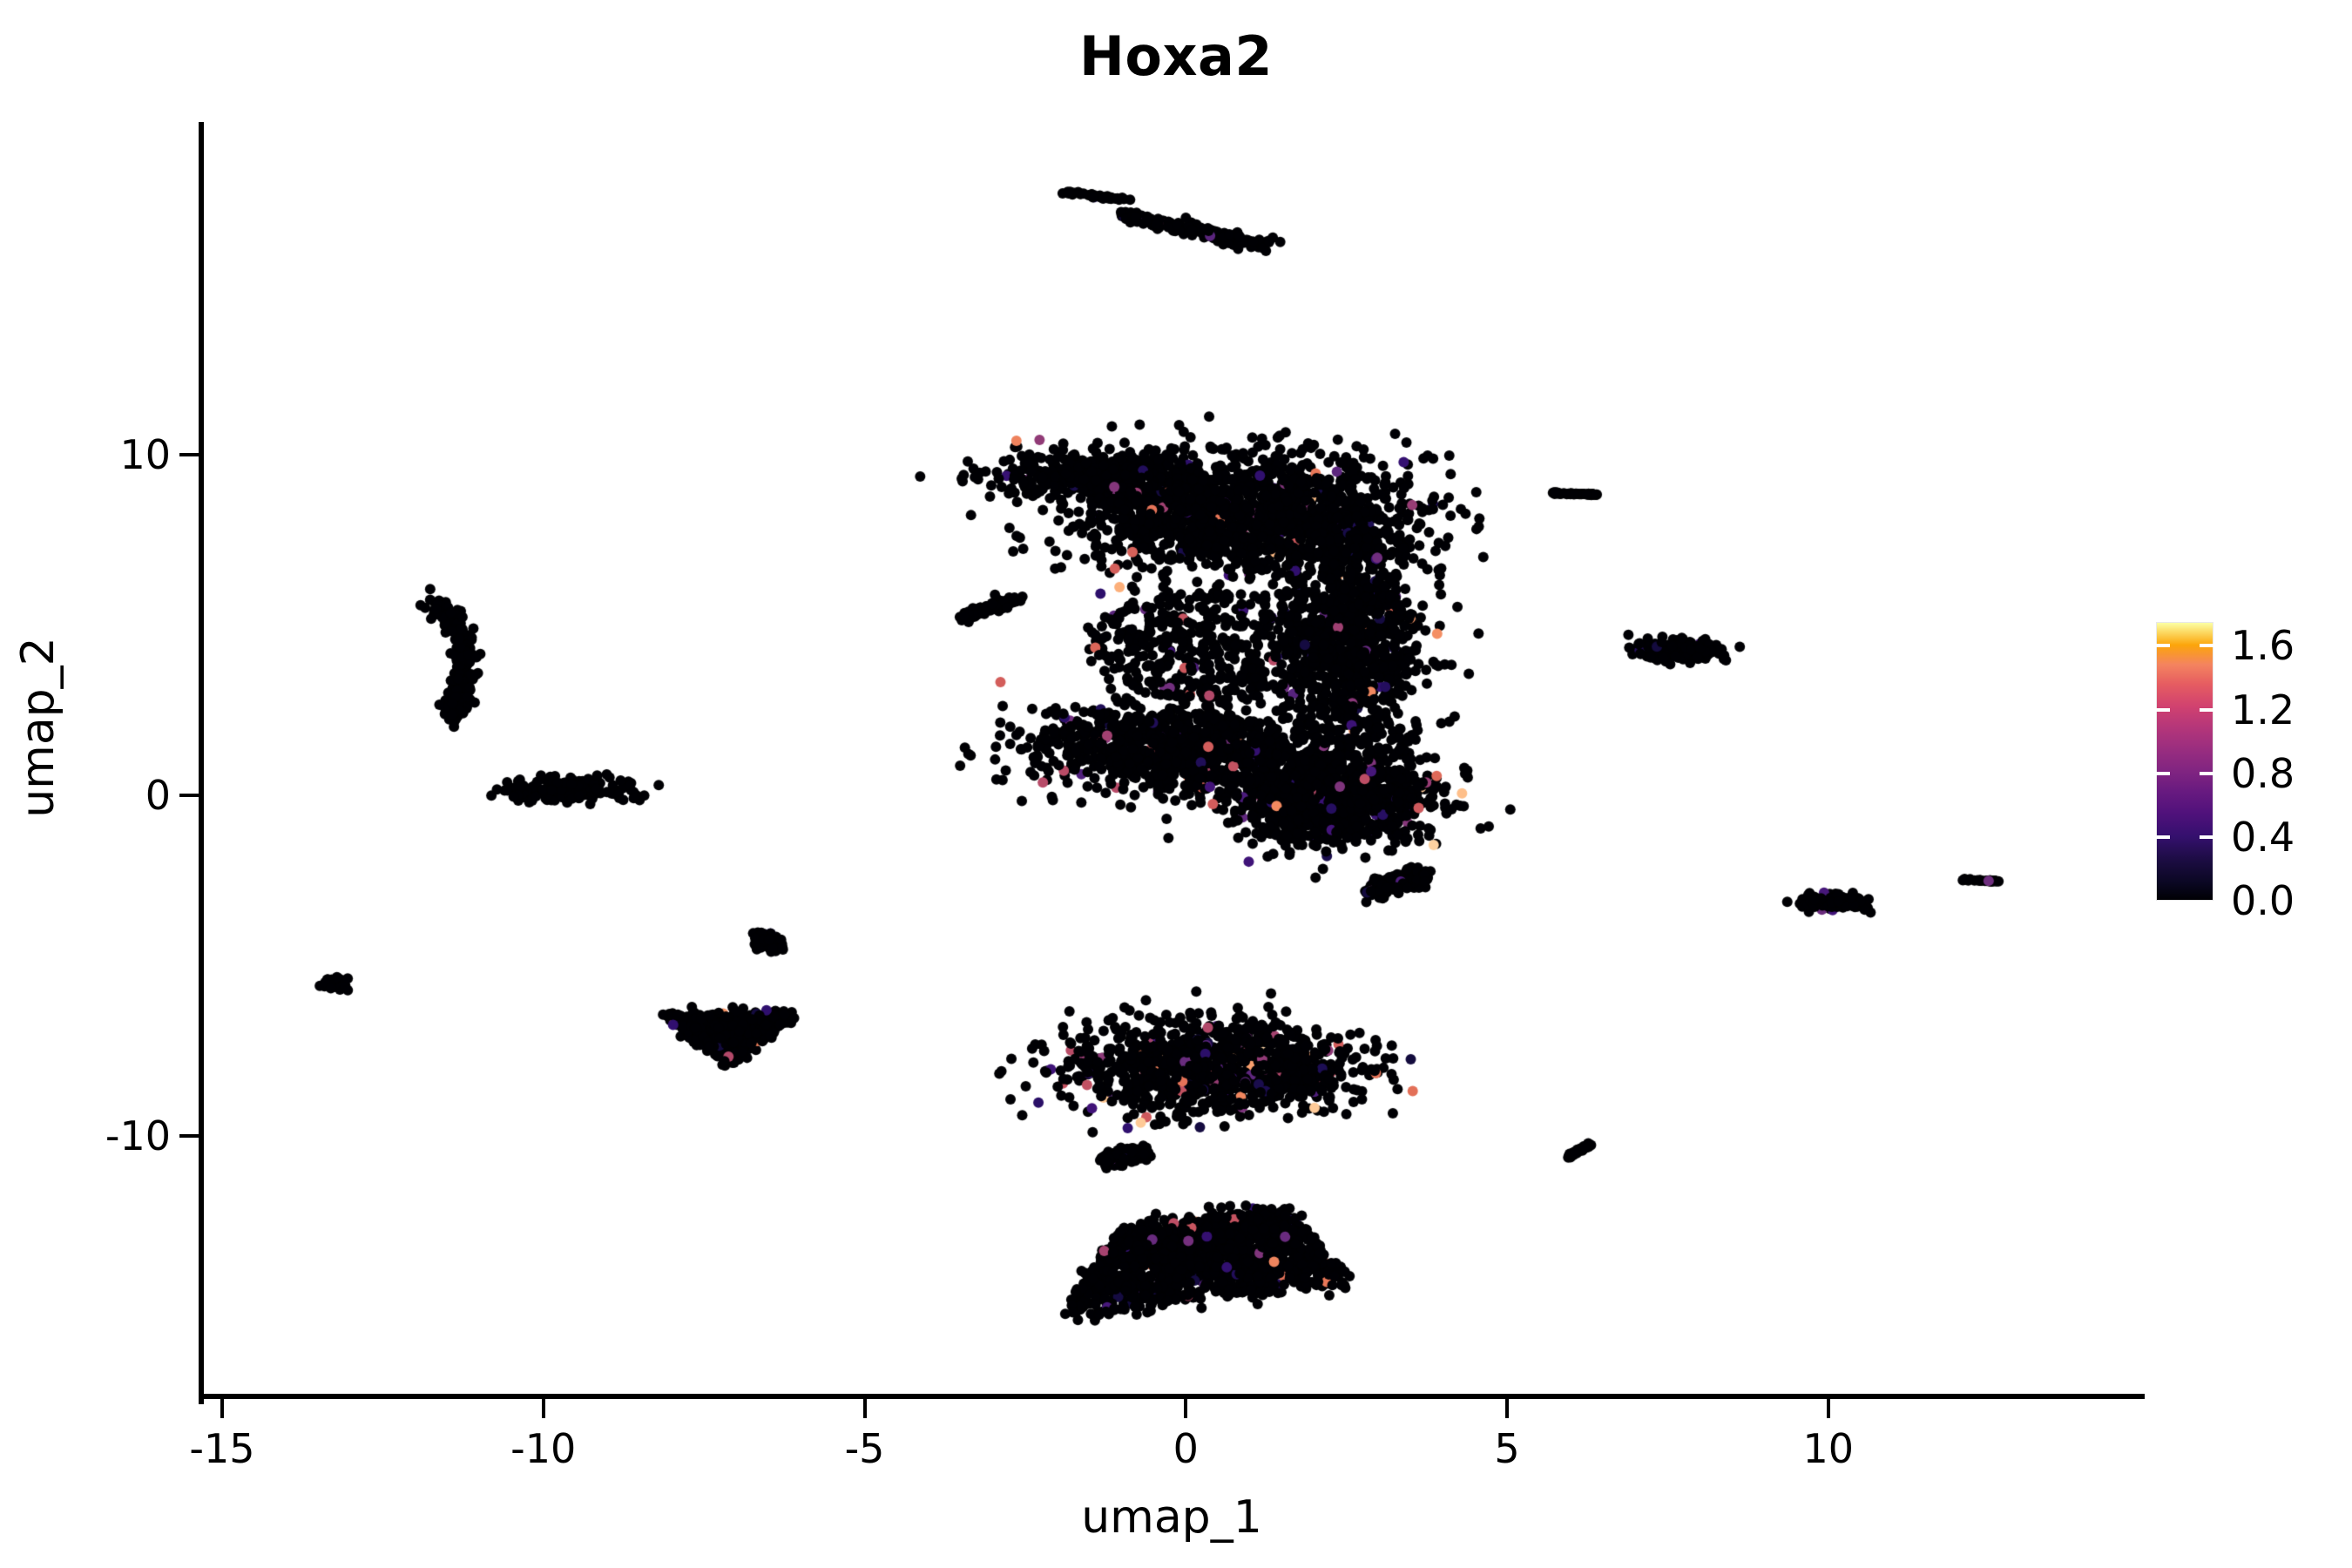  What do you see at coordinates (2263, 900) in the screenshot?
I see `colorbar-tick-label: 0.0` at bounding box center [2263, 900].